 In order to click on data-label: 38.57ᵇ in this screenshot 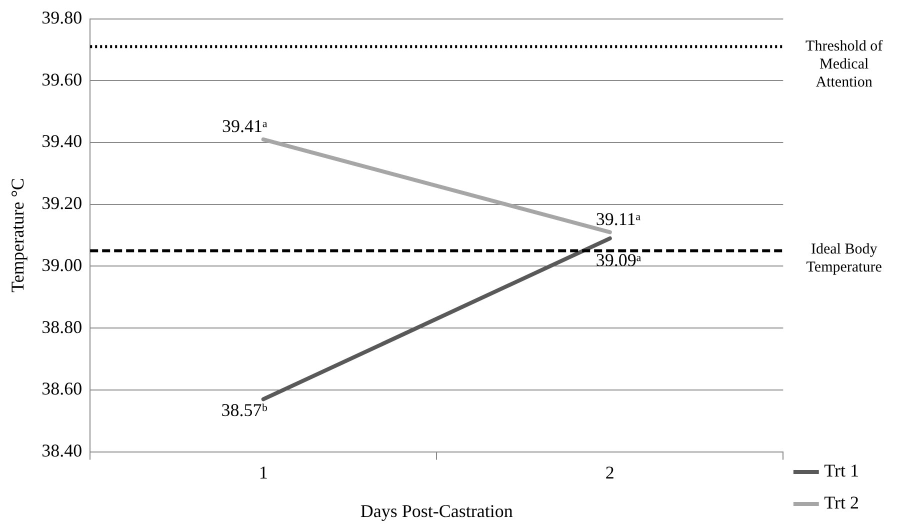, I will do `click(244, 410)`.